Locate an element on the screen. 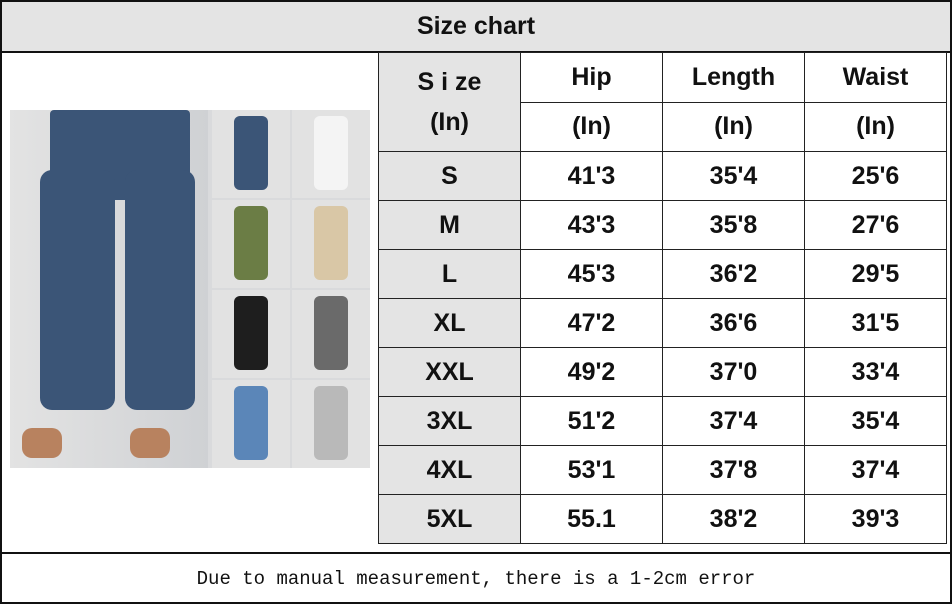  table-row: S 41'3 35'4 25'6 is located at coordinates (662, 176).